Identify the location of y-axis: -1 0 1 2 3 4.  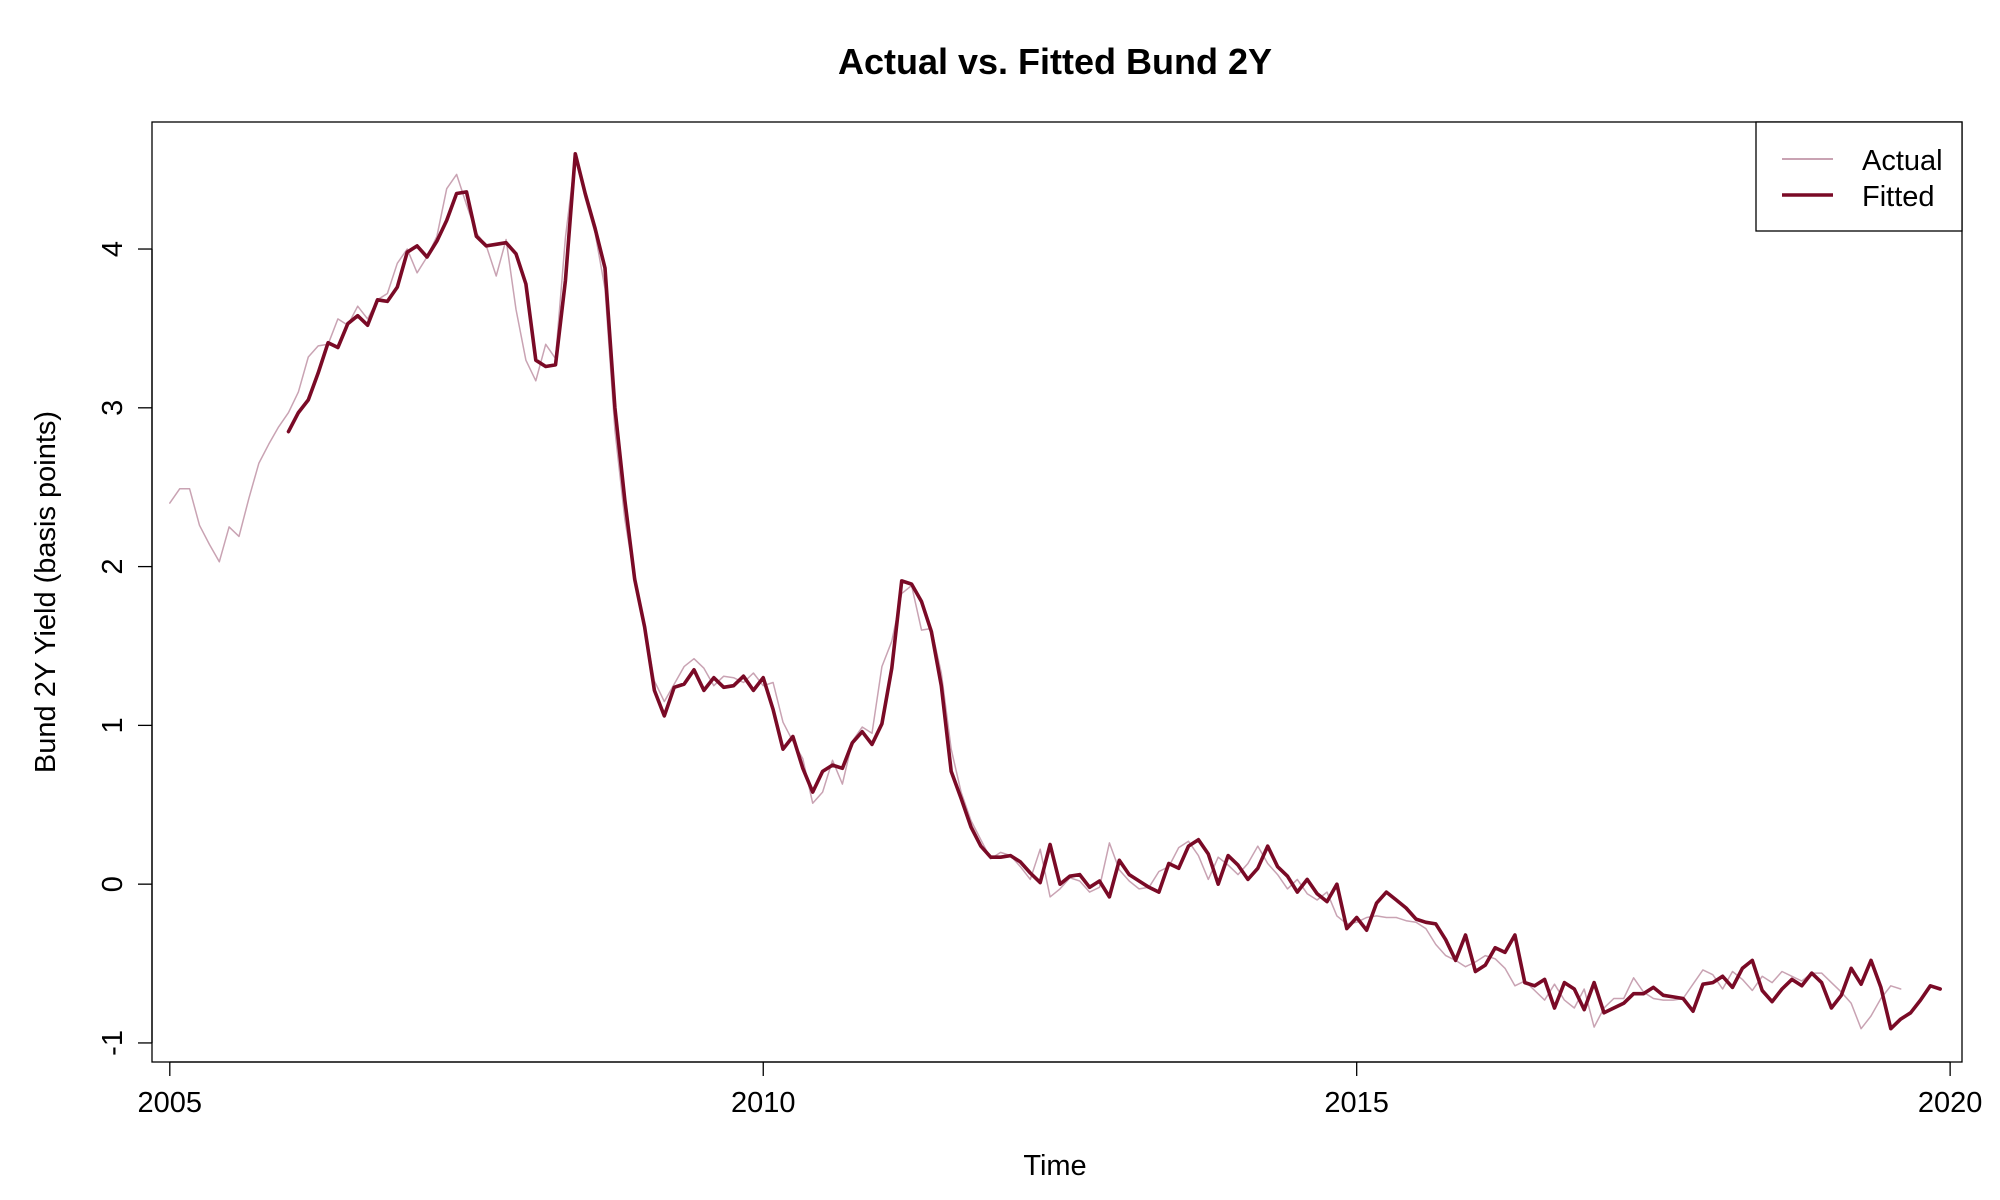
(125, 648).